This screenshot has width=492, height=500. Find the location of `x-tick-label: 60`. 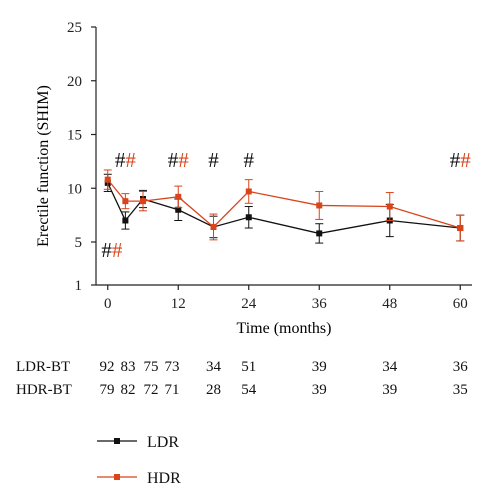

x-tick-label: 60 is located at coordinates (460, 304).